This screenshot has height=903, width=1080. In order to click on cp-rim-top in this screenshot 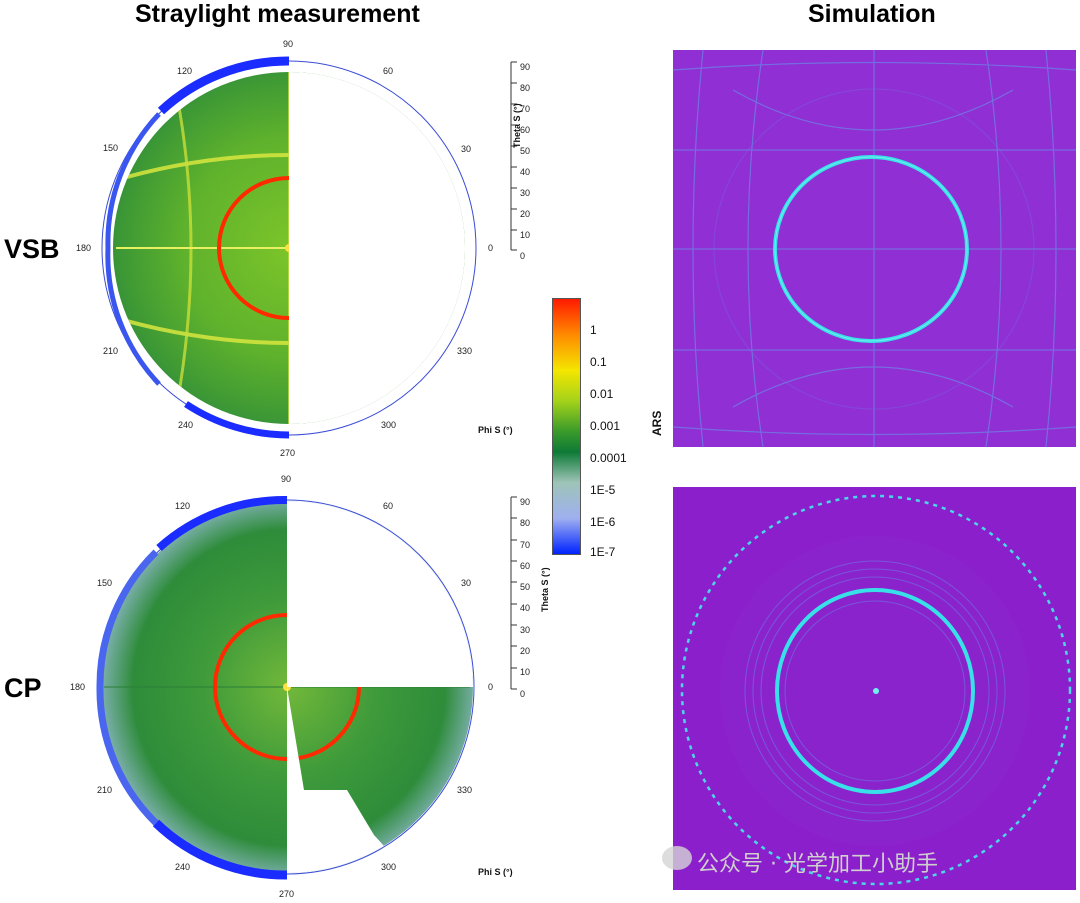, I will do `click(222, 523)`.